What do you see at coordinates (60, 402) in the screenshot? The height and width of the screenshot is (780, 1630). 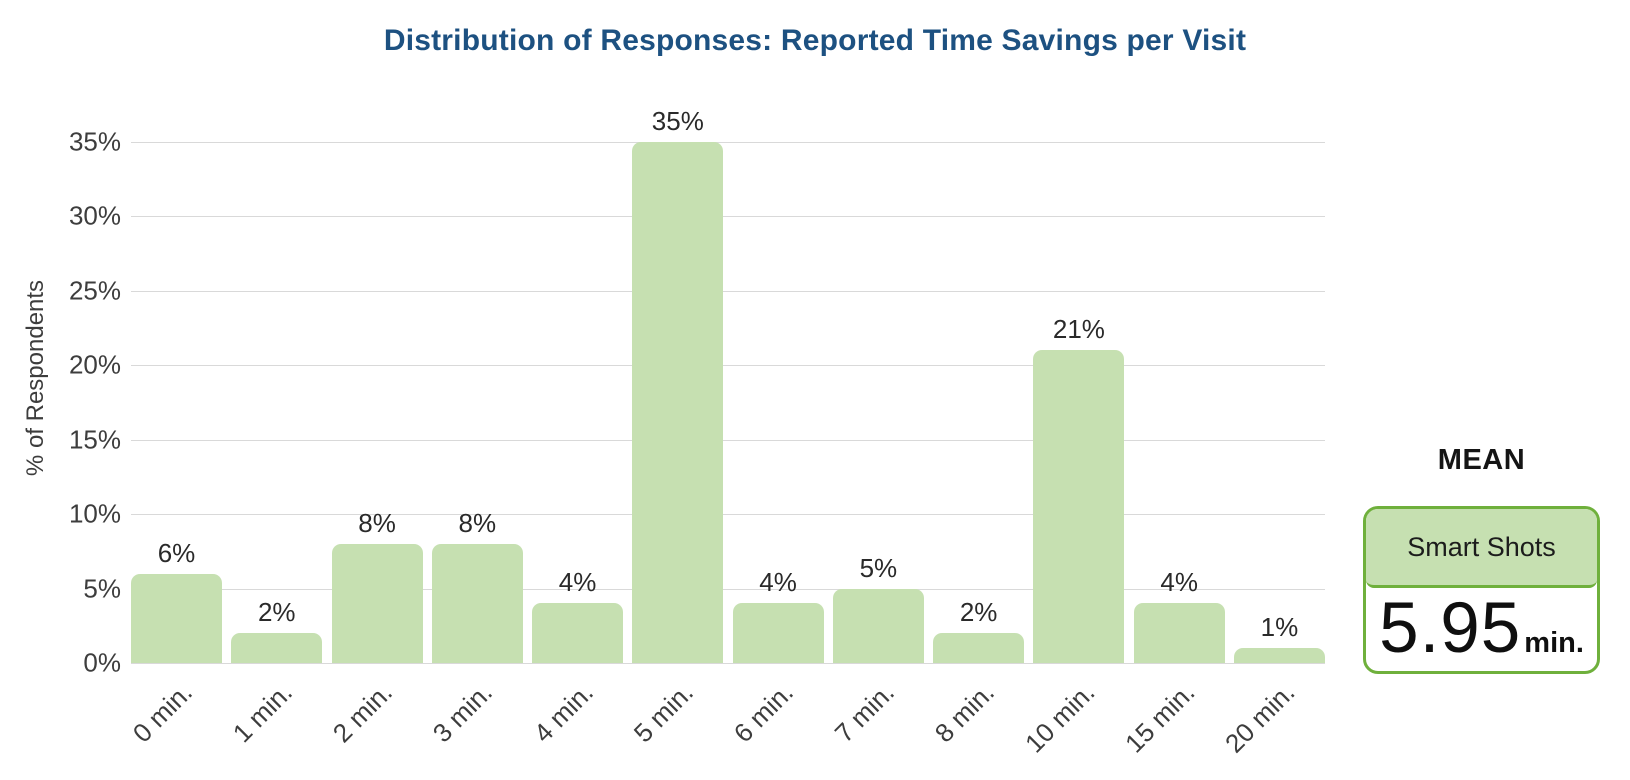 I see `y-axis-labels: 0% 5% 10% 15% 20% 25% 30% 35%` at bounding box center [60, 402].